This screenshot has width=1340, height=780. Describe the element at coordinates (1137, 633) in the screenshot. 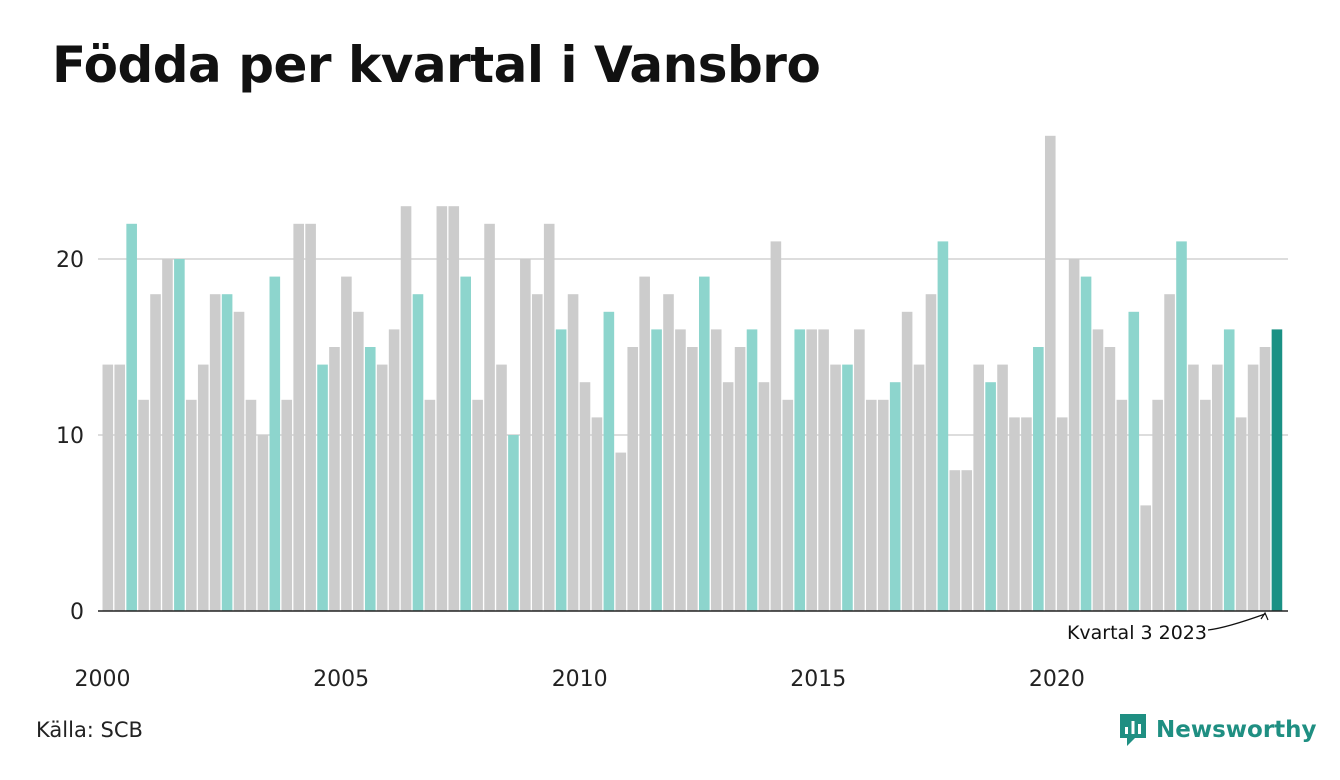

I see `annotation-label: Kvartal 3 2023` at that location.